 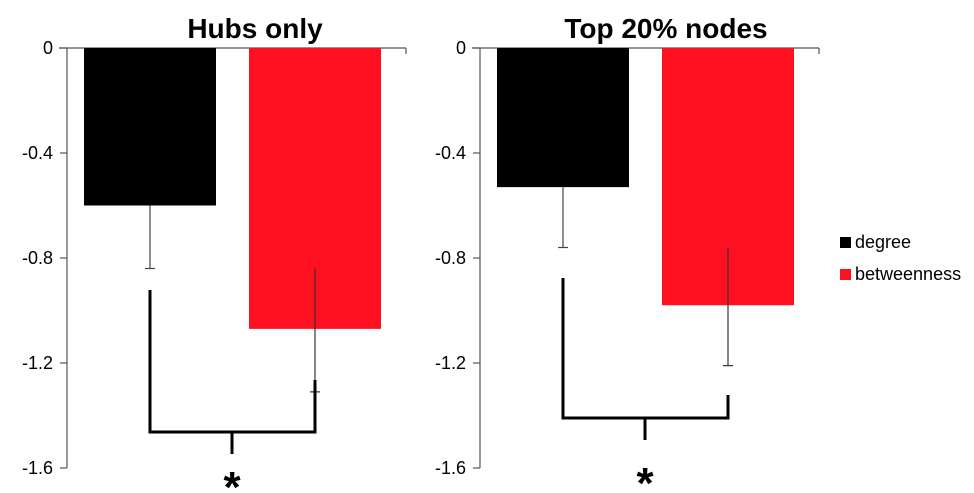 What do you see at coordinates (845, 274) in the screenshot?
I see `legend-swatch-betweenness` at bounding box center [845, 274].